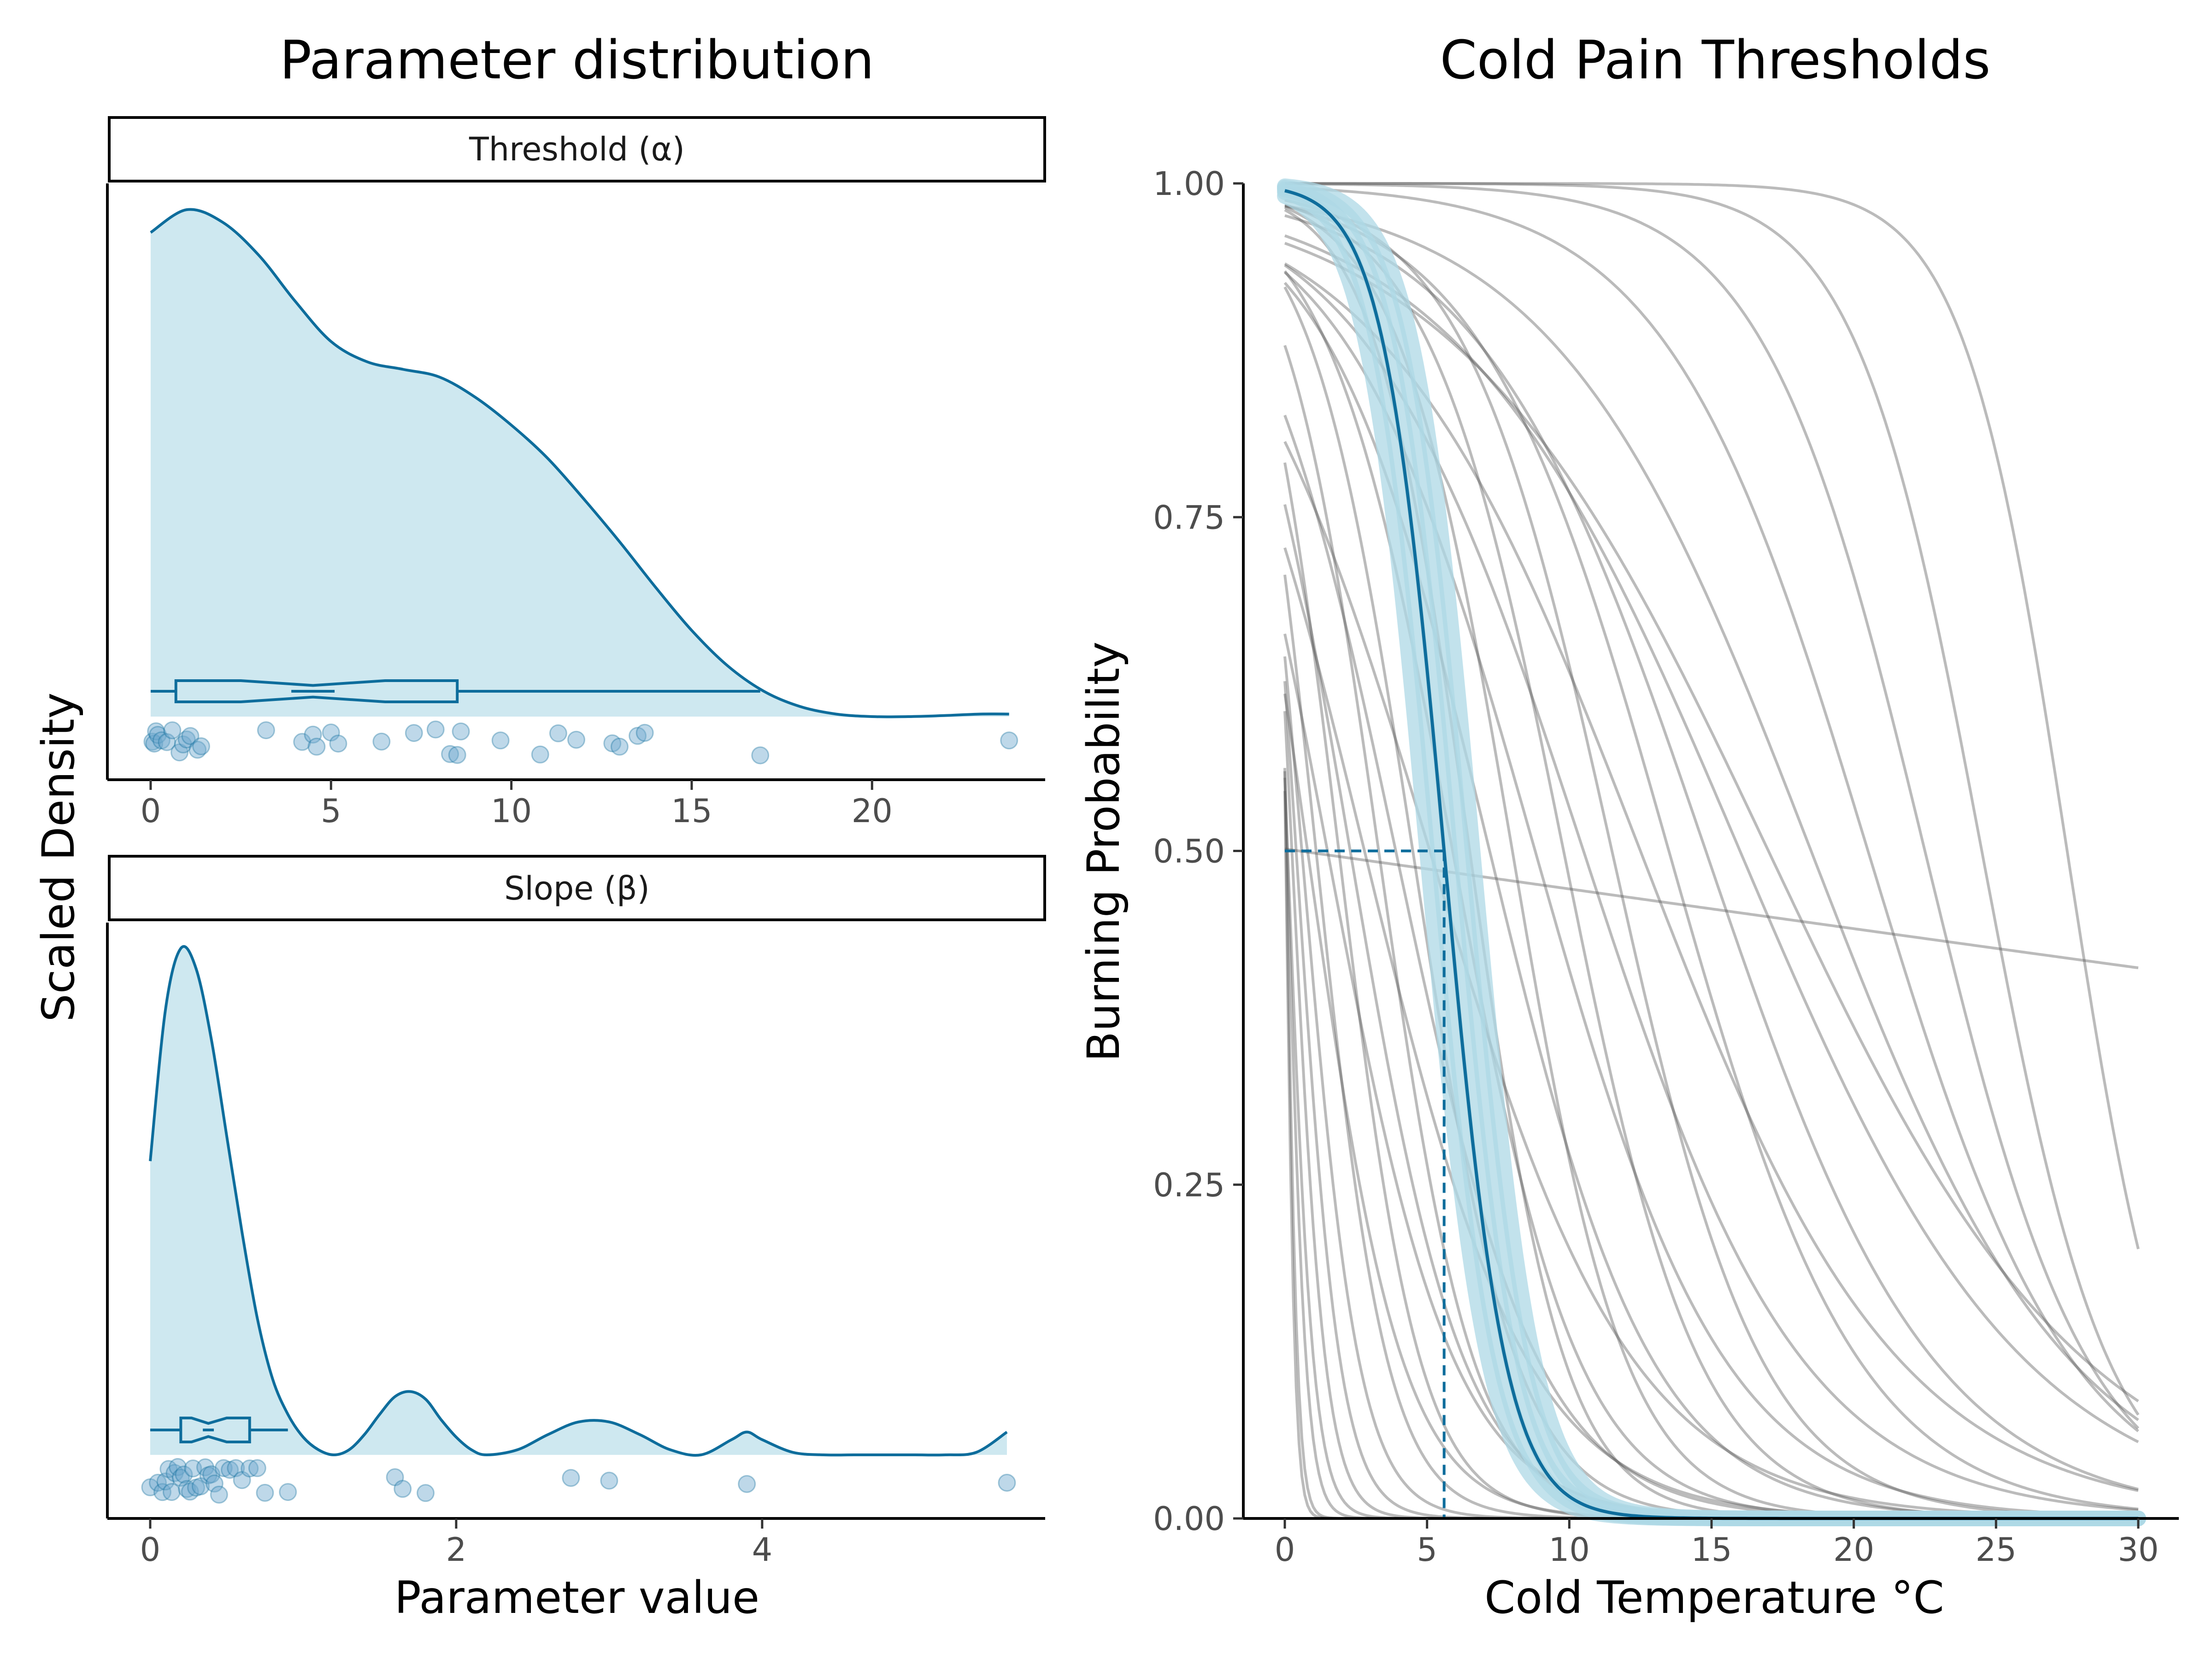  I want to click on burning-probability-label: Burning Probability, so click(1104, 851).